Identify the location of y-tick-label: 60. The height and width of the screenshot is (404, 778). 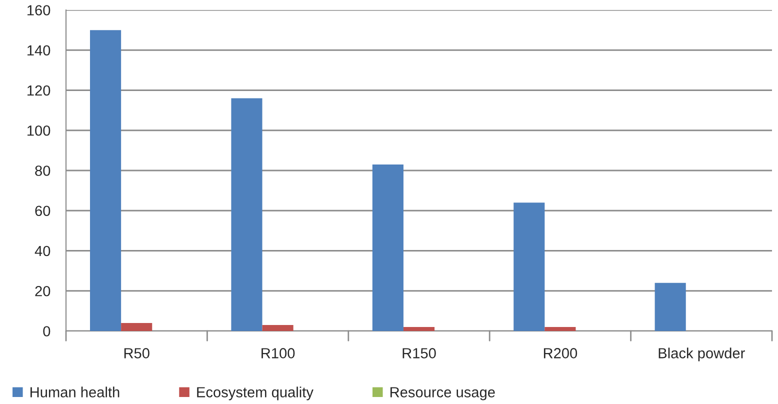
(42, 211).